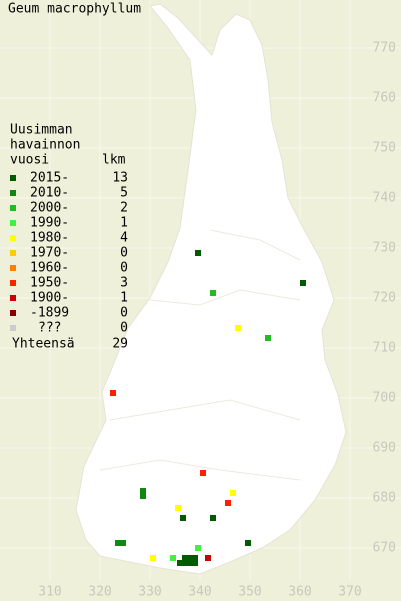  I want to click on legend-label: 2010-, so click(49, 193).